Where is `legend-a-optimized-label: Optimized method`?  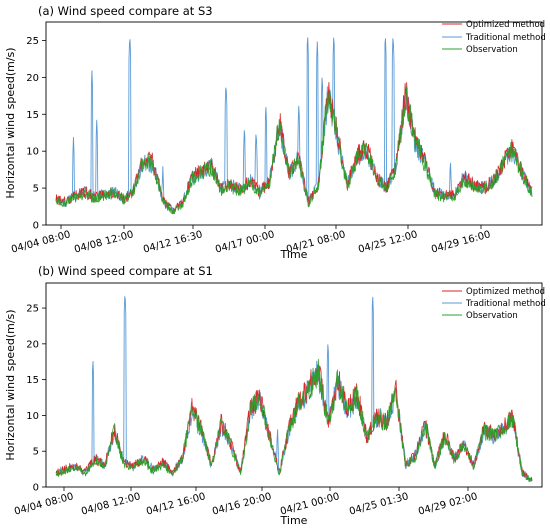 legend-a-optimized-label: Optimized method is located at coordinates (505, 25).